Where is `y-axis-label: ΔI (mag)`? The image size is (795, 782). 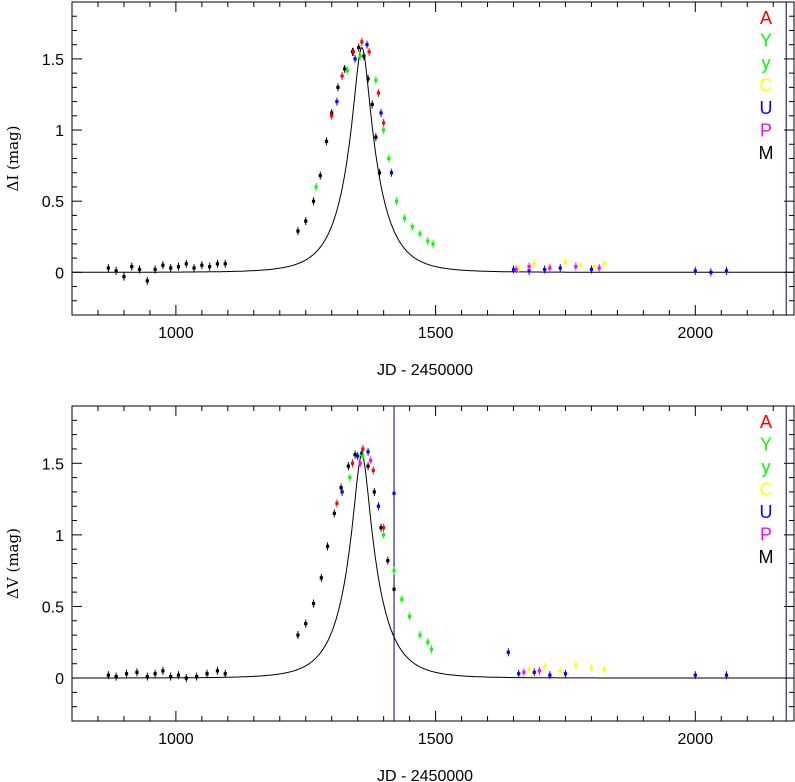
y-axis-label: ΔI (mag) is located at coordinates (13, 159).